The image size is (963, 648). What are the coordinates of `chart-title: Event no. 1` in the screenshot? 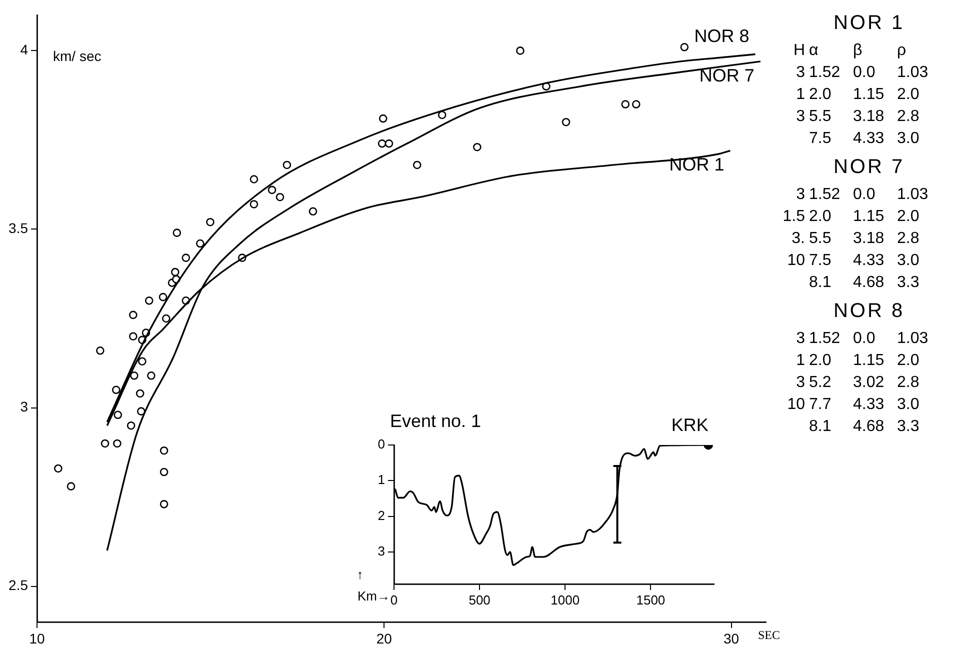 It's located at (436, 421).